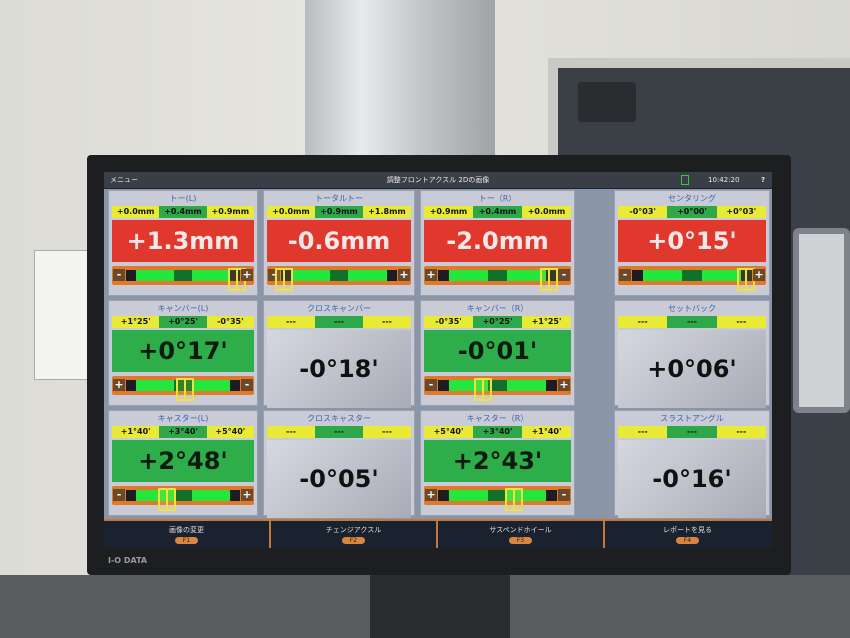  What do you see at coordinates (520, 534) in the screenshot?
I see `function-key-f3: サスペンドホイール F3` at bounding box center [520, 534].